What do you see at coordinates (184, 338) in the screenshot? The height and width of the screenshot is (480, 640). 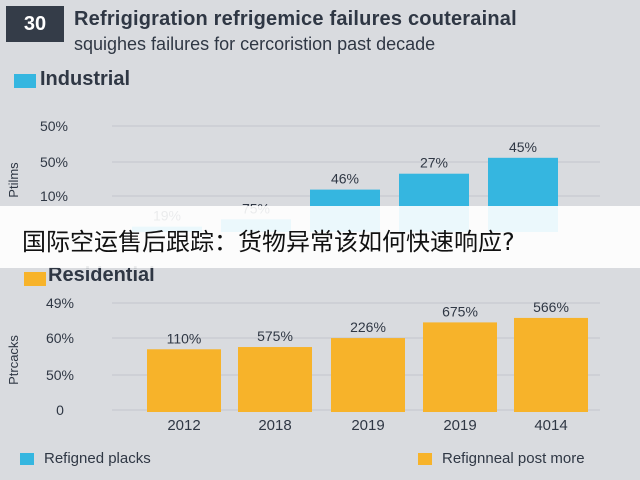 I see `data-label: 110%` at bounding box center [184, 338].